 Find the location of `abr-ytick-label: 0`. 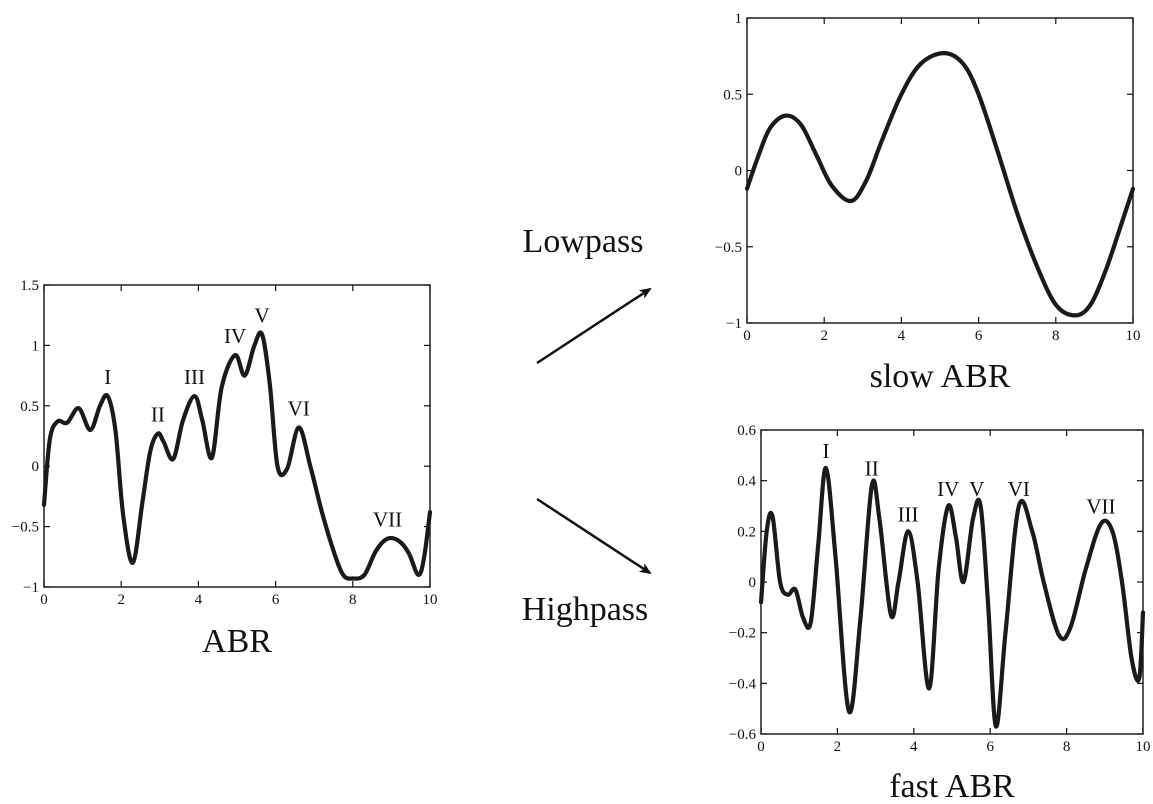

abr-ytick-label: 0 is located at coordinates (36, 467).